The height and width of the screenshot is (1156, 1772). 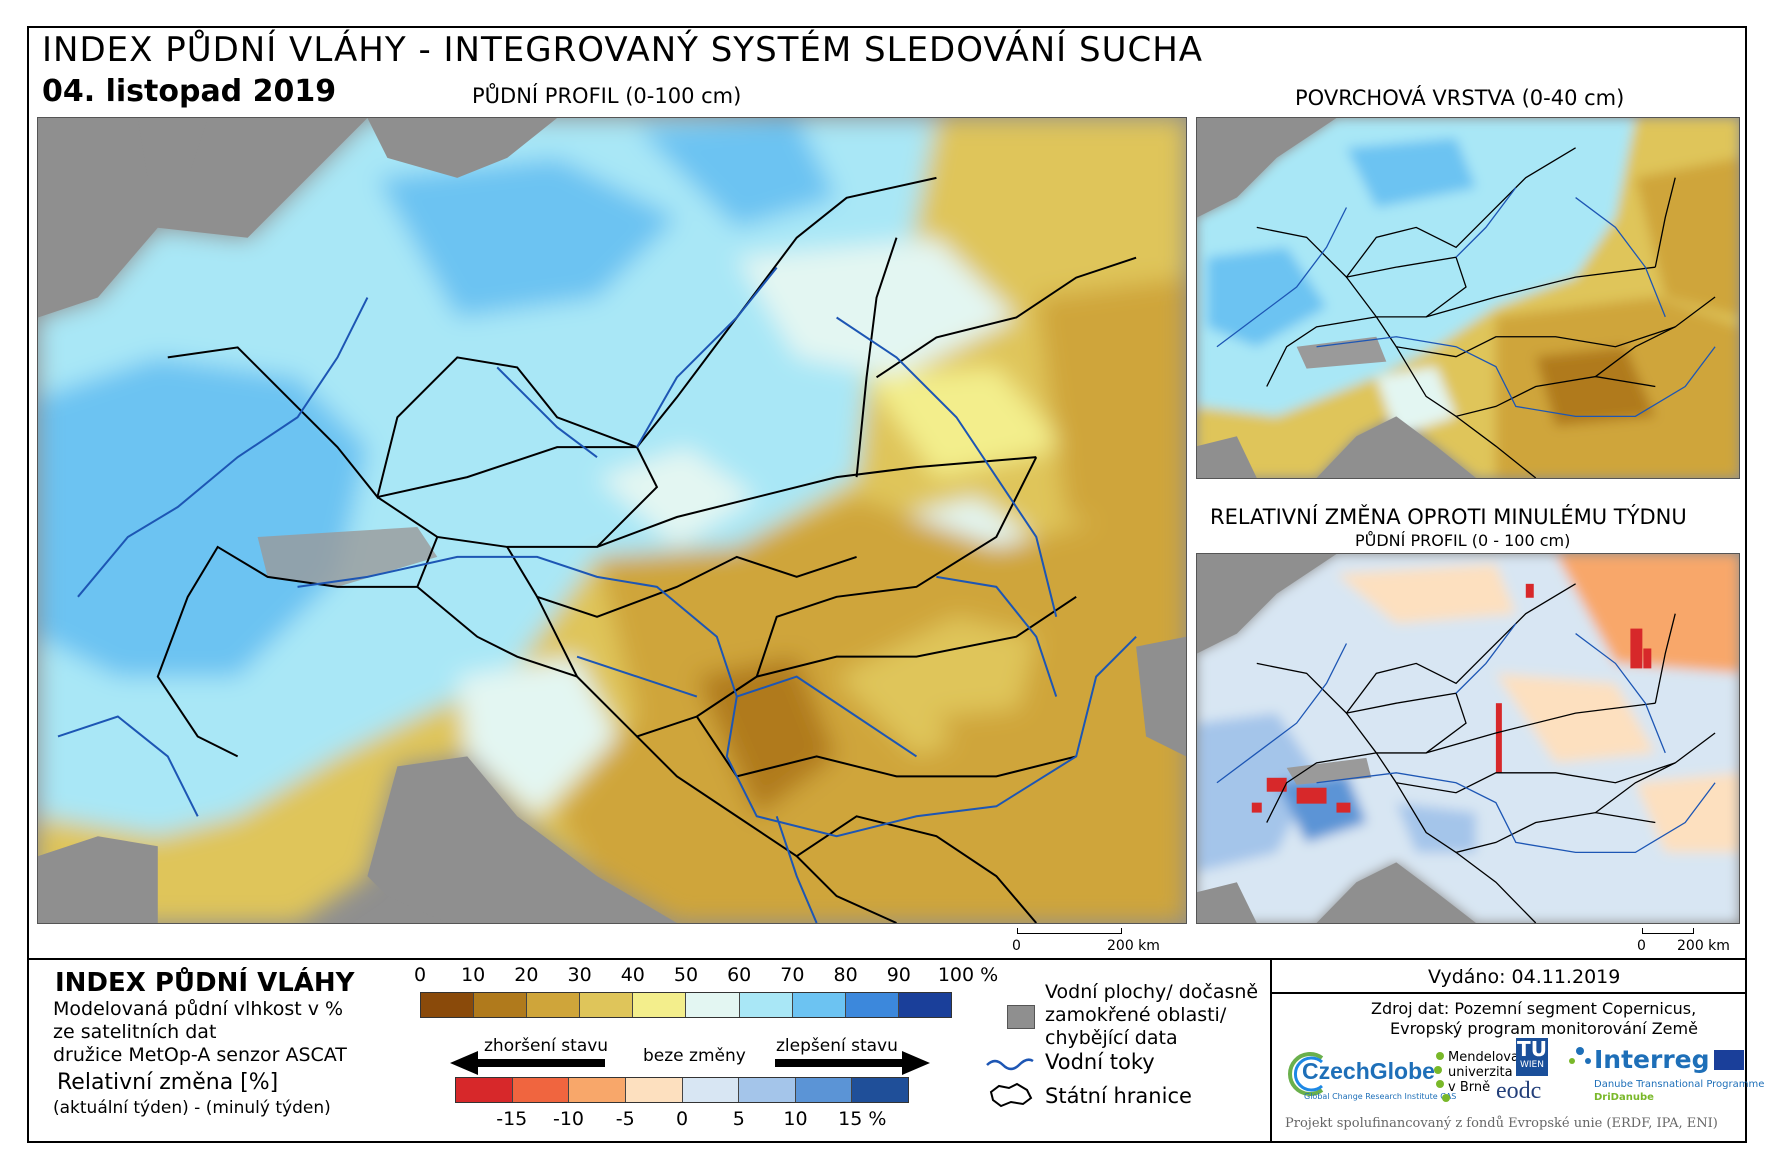 What do you see at coordinates (1468, 298) in the screenshot?
I see `surface-layer-map` at bounding box center [1468, 298].